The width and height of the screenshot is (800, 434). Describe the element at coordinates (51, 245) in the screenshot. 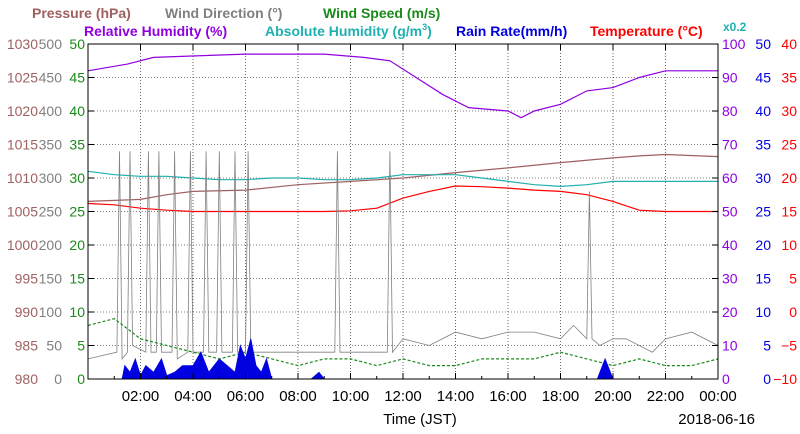

I see `y-tick-label-wind-dir: 200` at that location.